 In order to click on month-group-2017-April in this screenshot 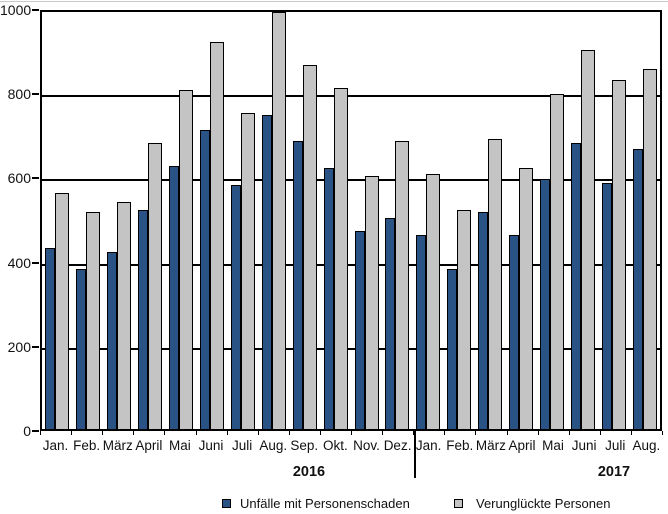, I will do `click(521, 220)`.